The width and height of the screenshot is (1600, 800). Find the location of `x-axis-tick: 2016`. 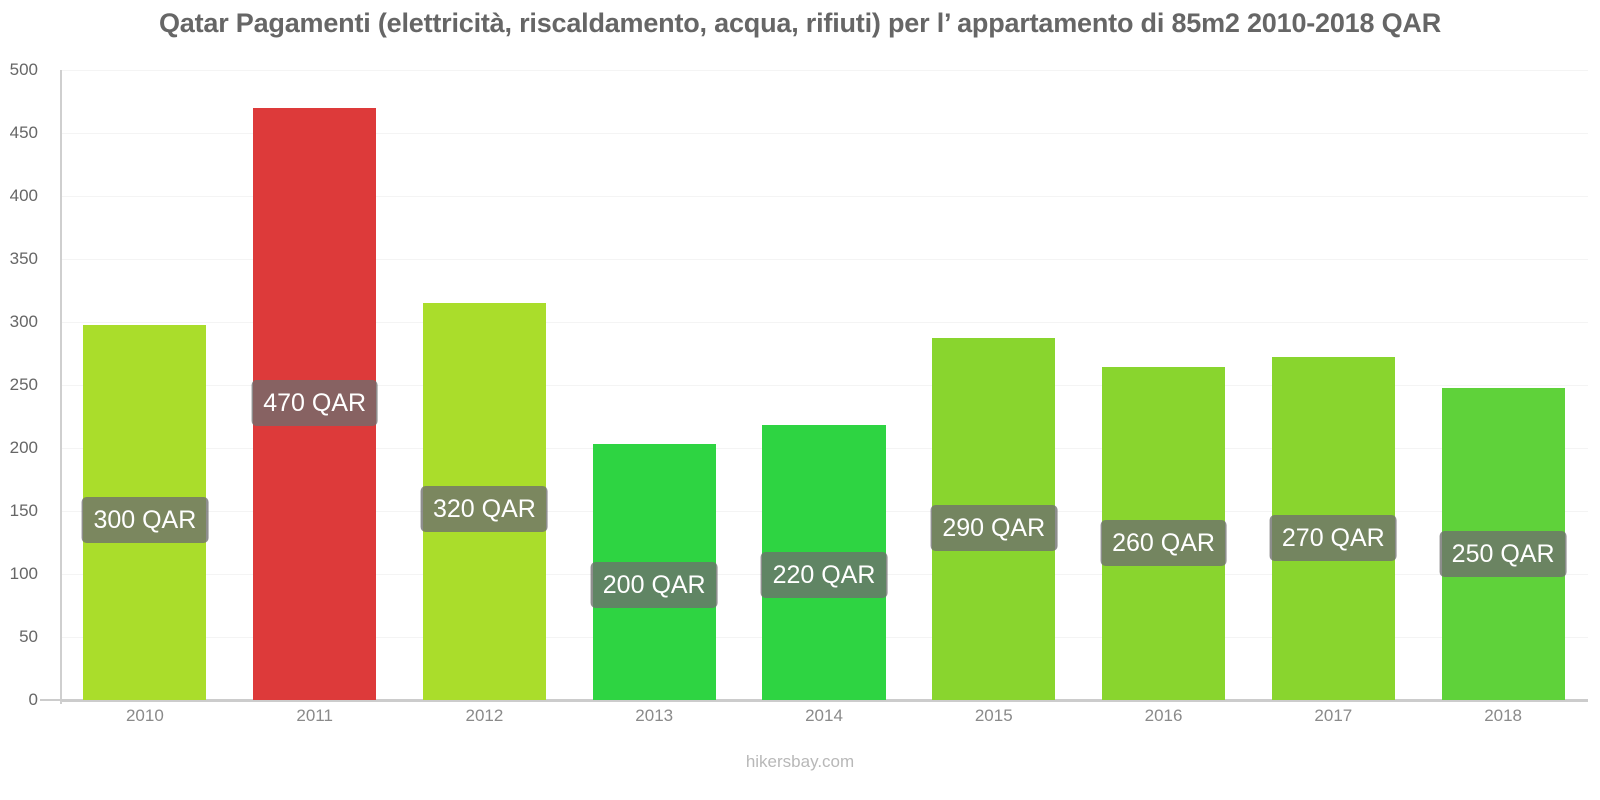

x-axis-tick: 2016 is located at coordinates (1163, 715).